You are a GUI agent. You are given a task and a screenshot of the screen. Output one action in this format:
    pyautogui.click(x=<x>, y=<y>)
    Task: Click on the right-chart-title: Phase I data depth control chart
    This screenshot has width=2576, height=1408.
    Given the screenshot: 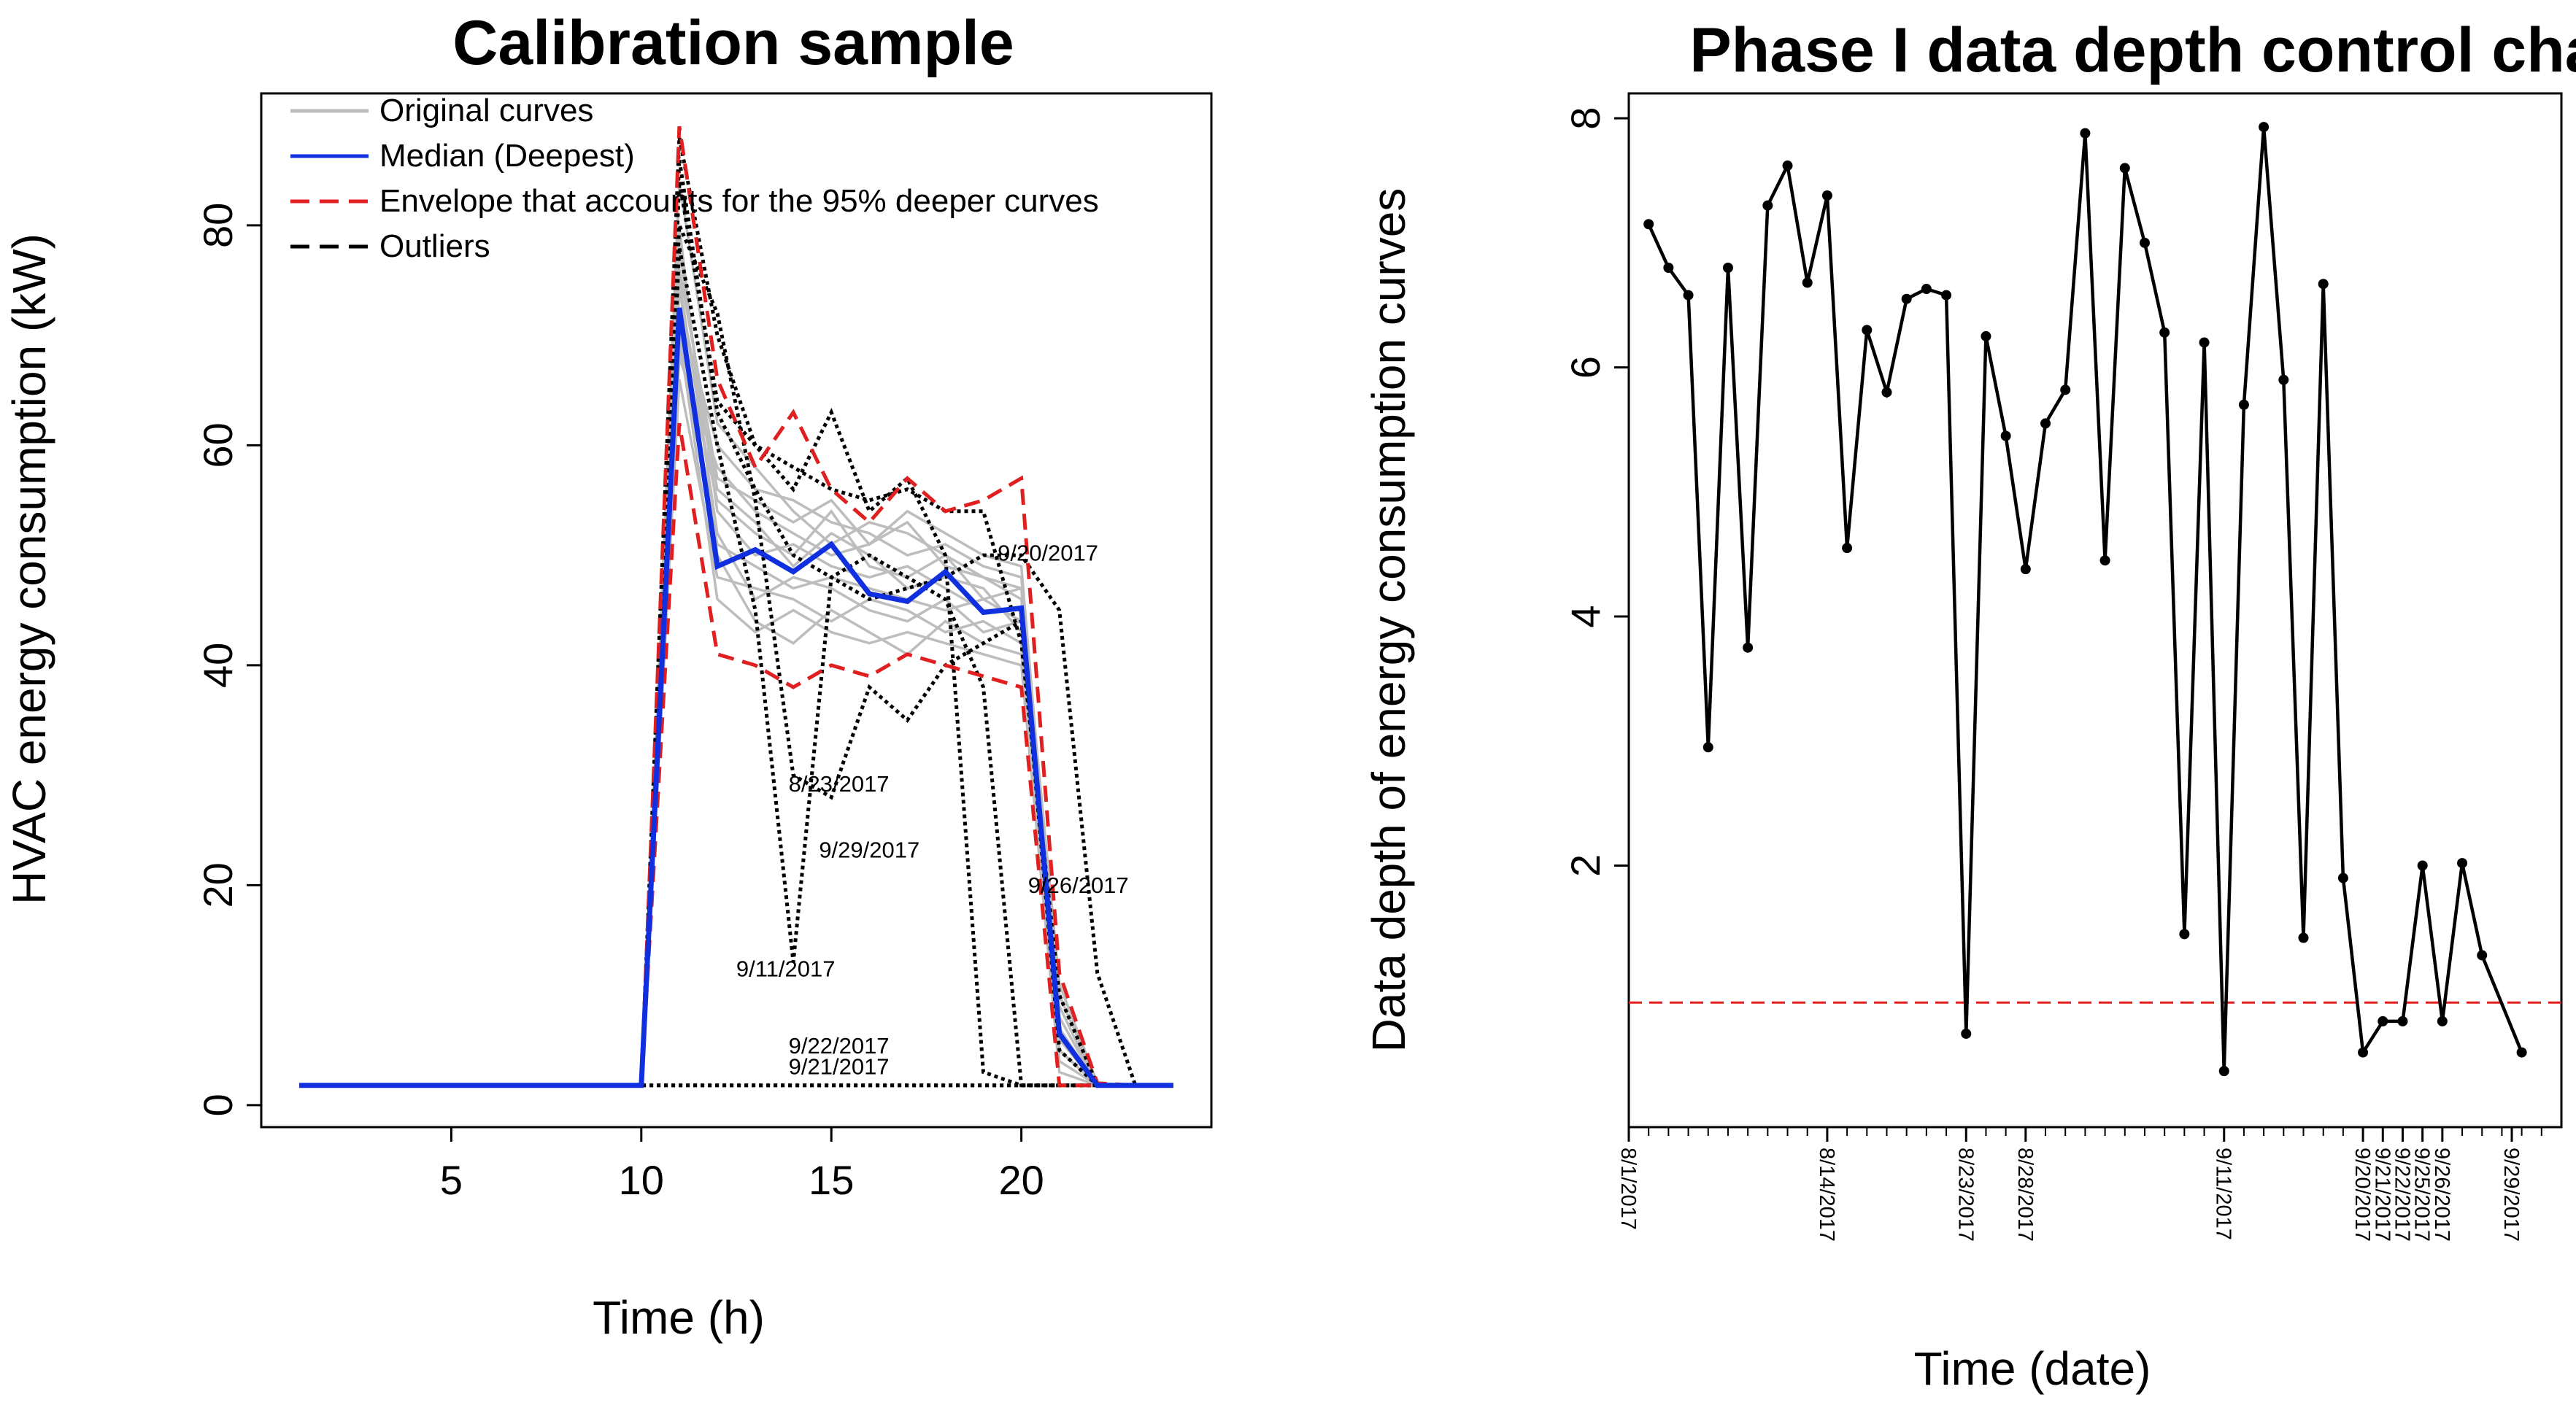 What is the action you would take?
    pyautogui.click(x=2132, y=50)
    